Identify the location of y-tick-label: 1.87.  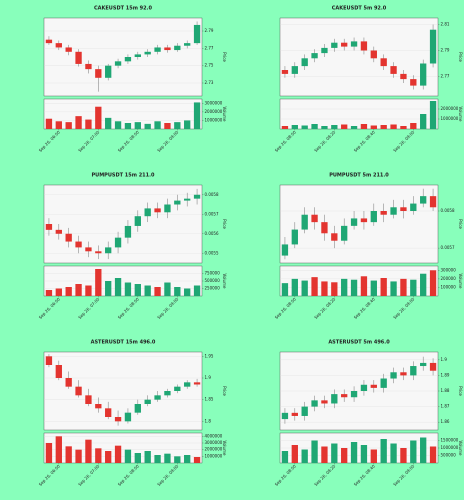
(445, 406).